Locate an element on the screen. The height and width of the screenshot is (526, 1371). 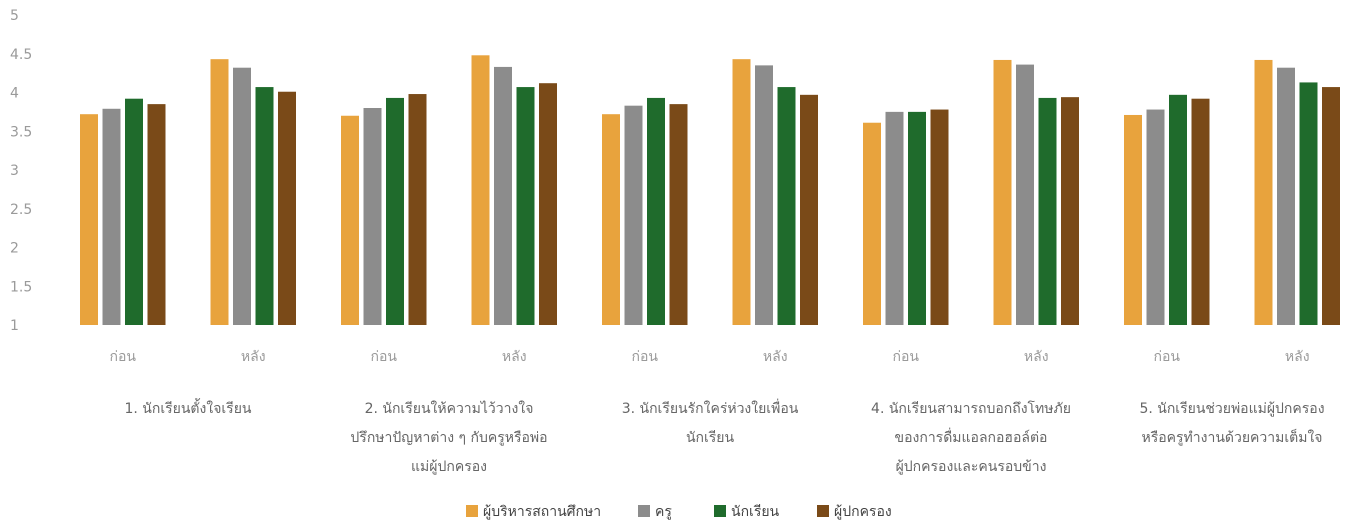
group-label: ผู้ปกครองและคนรอบข้าง is located at coordinates (971, 467).